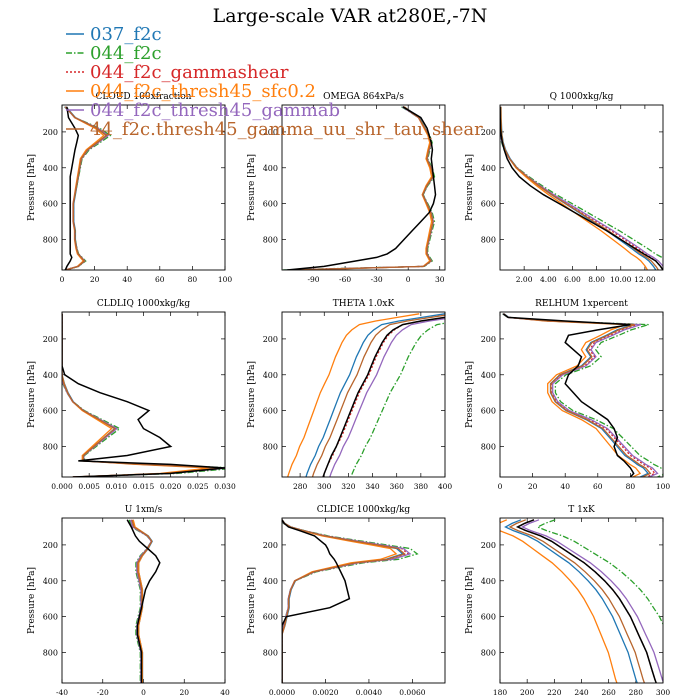  I want to click on panel-title: T 1xK, so click(581, 510).